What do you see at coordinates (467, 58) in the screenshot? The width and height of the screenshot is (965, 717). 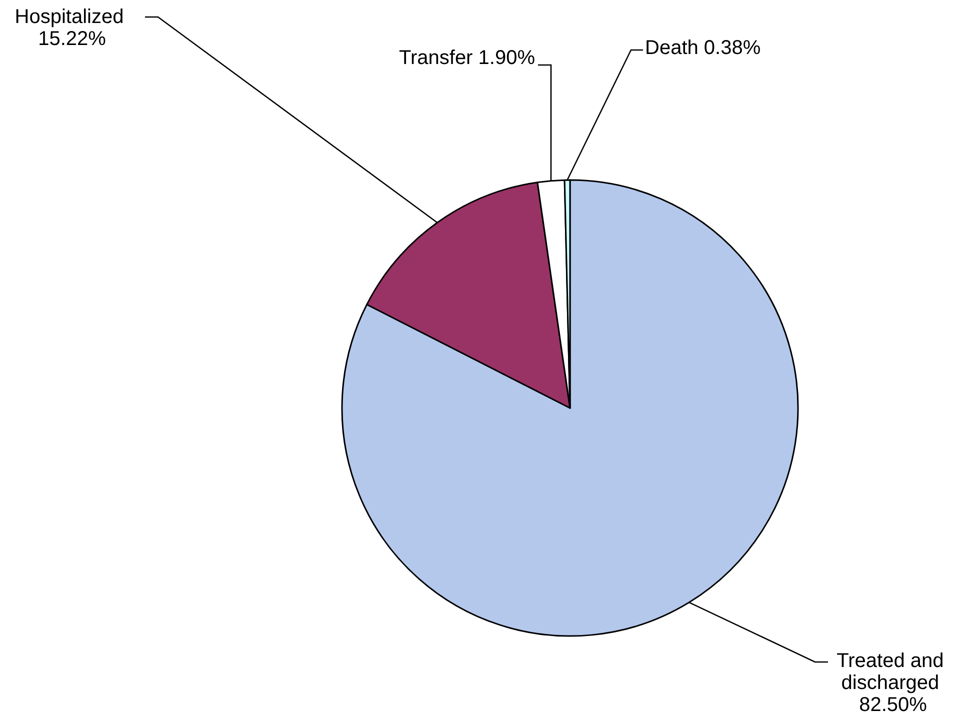 I see `slice-label: Transfer 1.90%` at bounding box center [467, 58].